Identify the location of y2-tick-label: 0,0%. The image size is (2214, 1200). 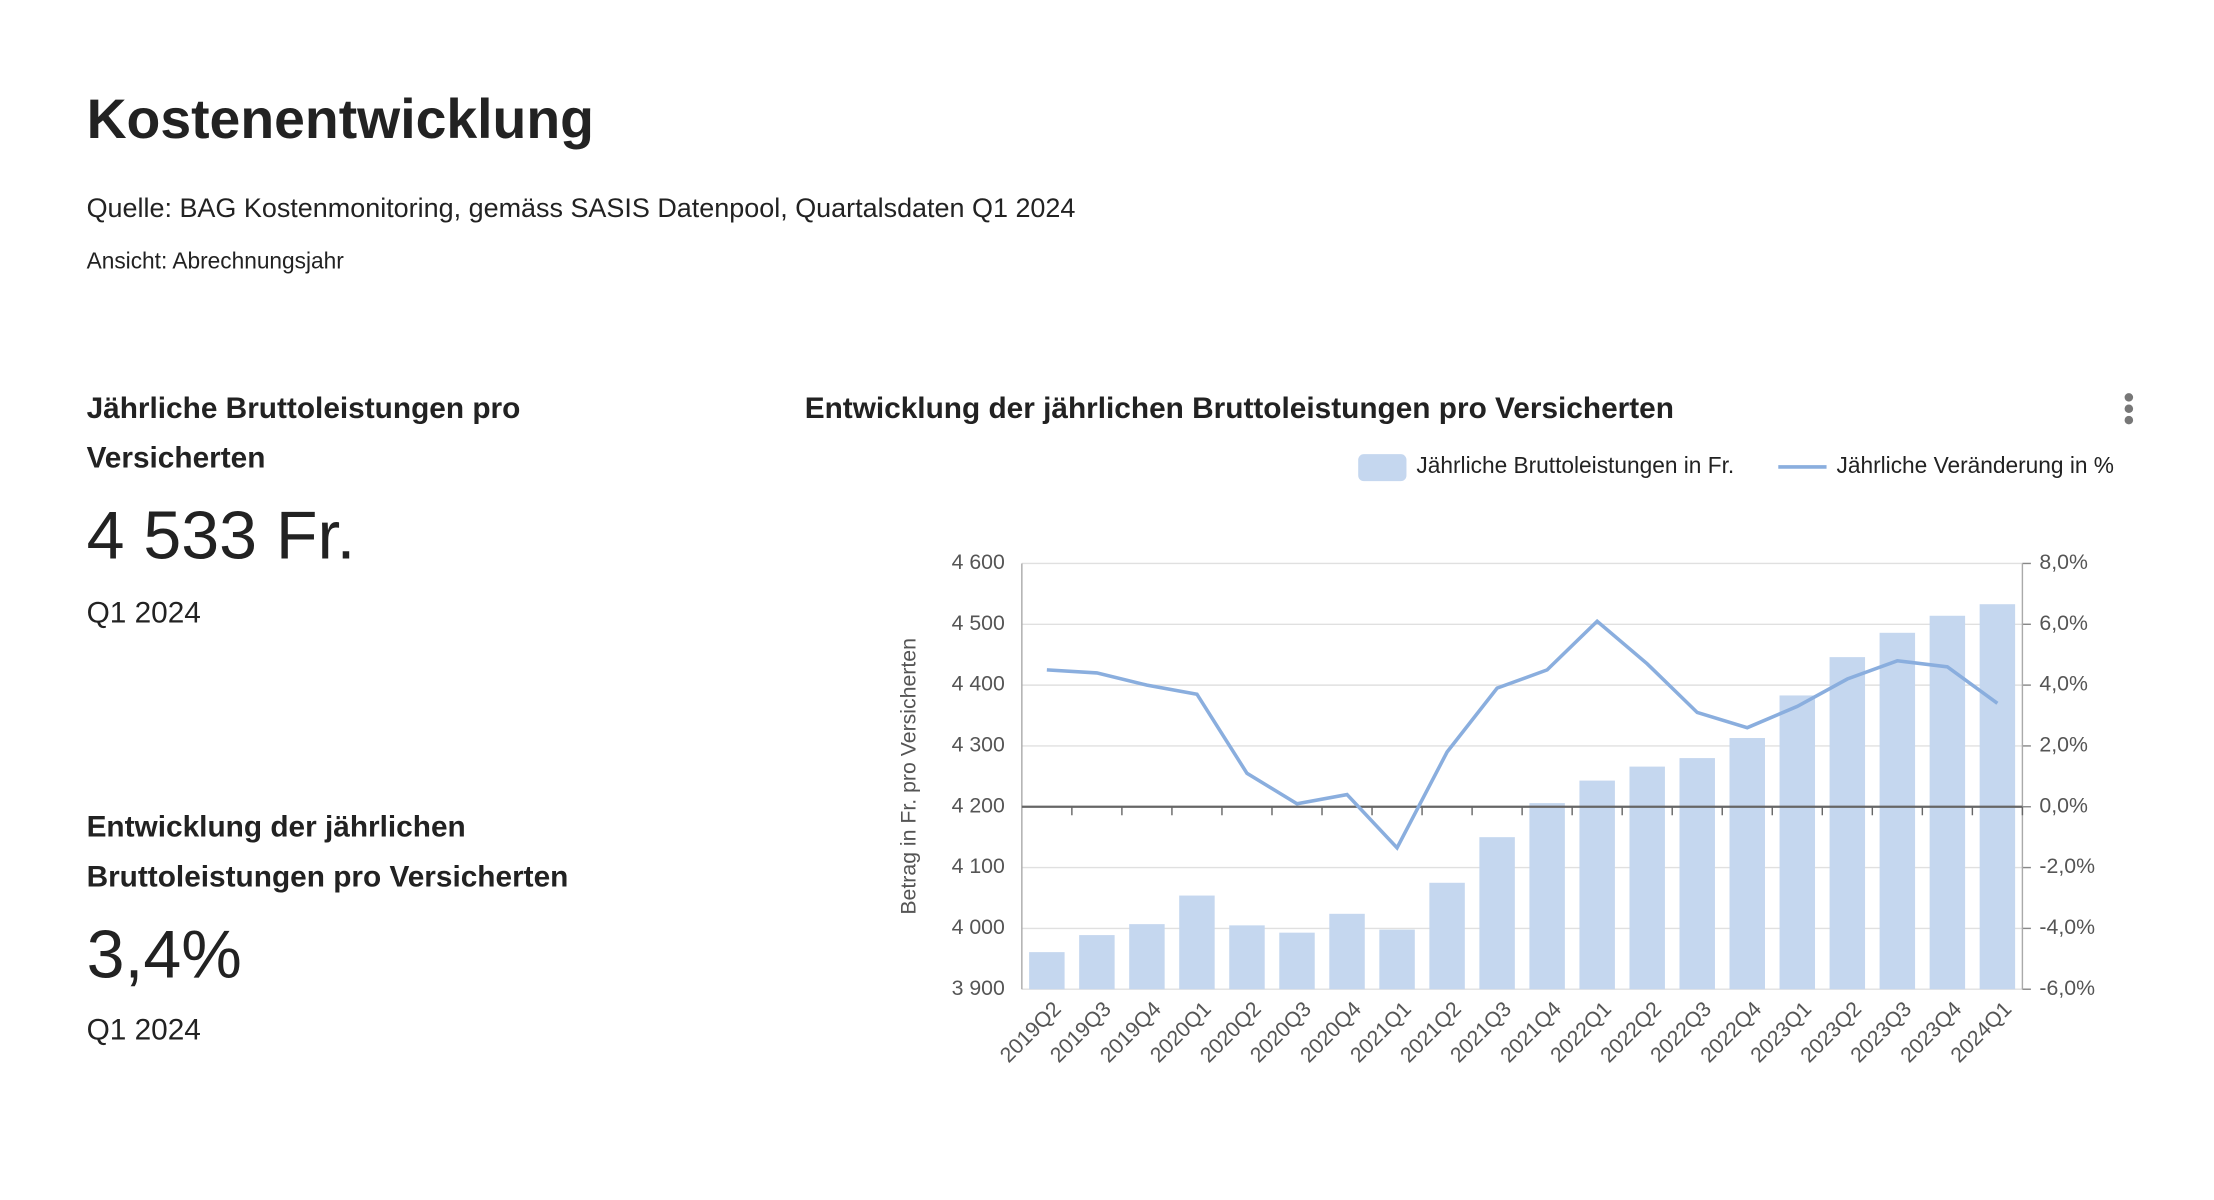
(2063, 805).